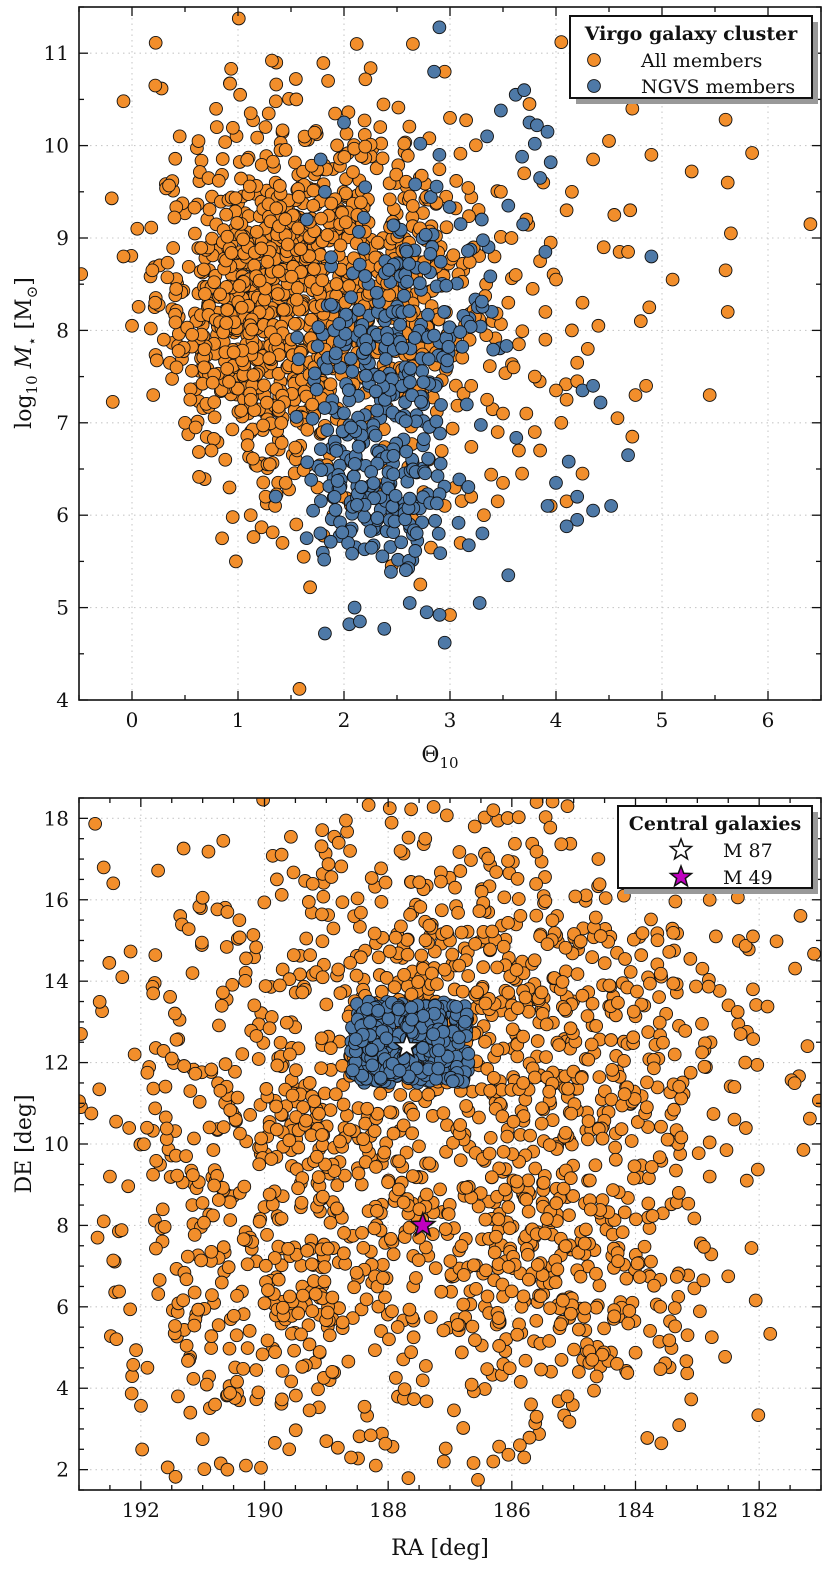 Image resolution: width=831 pixels, height=1572 pixels. What do you see at coordinates (62, 700) in the screenshot?
I see `y-tick-label: 4` at bounding box center [62, 700].